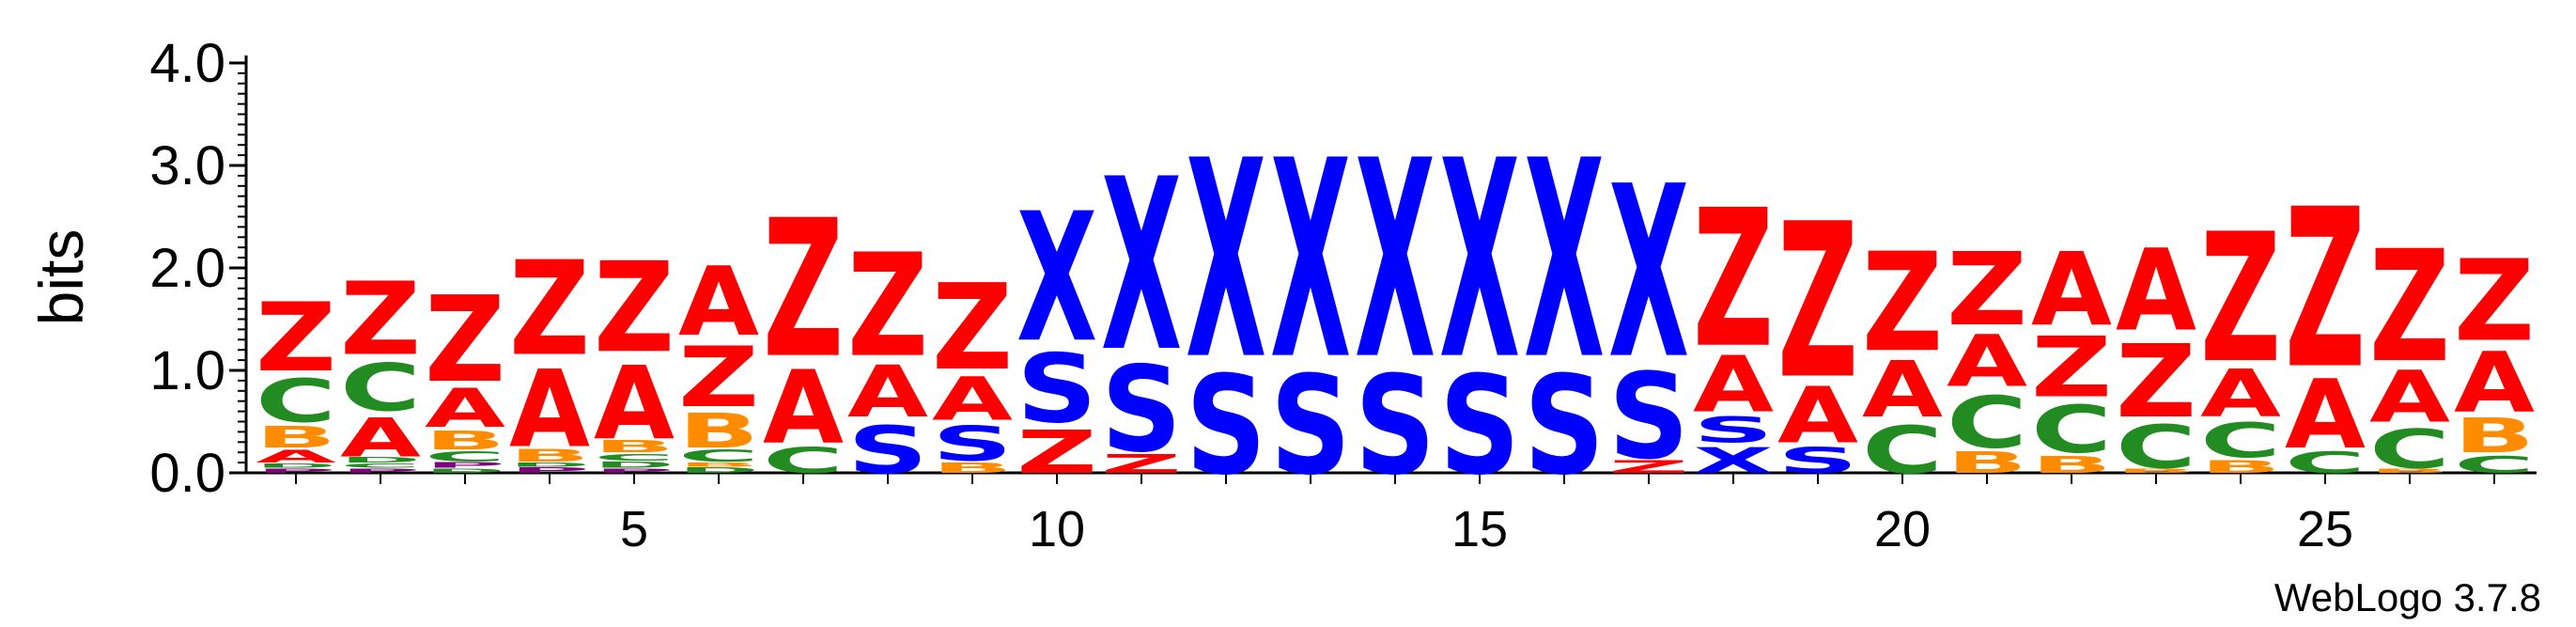 The height and width of the screenshot is (627, 2576). I want to click on y-tick-label: 1.0, so click(187, 370).